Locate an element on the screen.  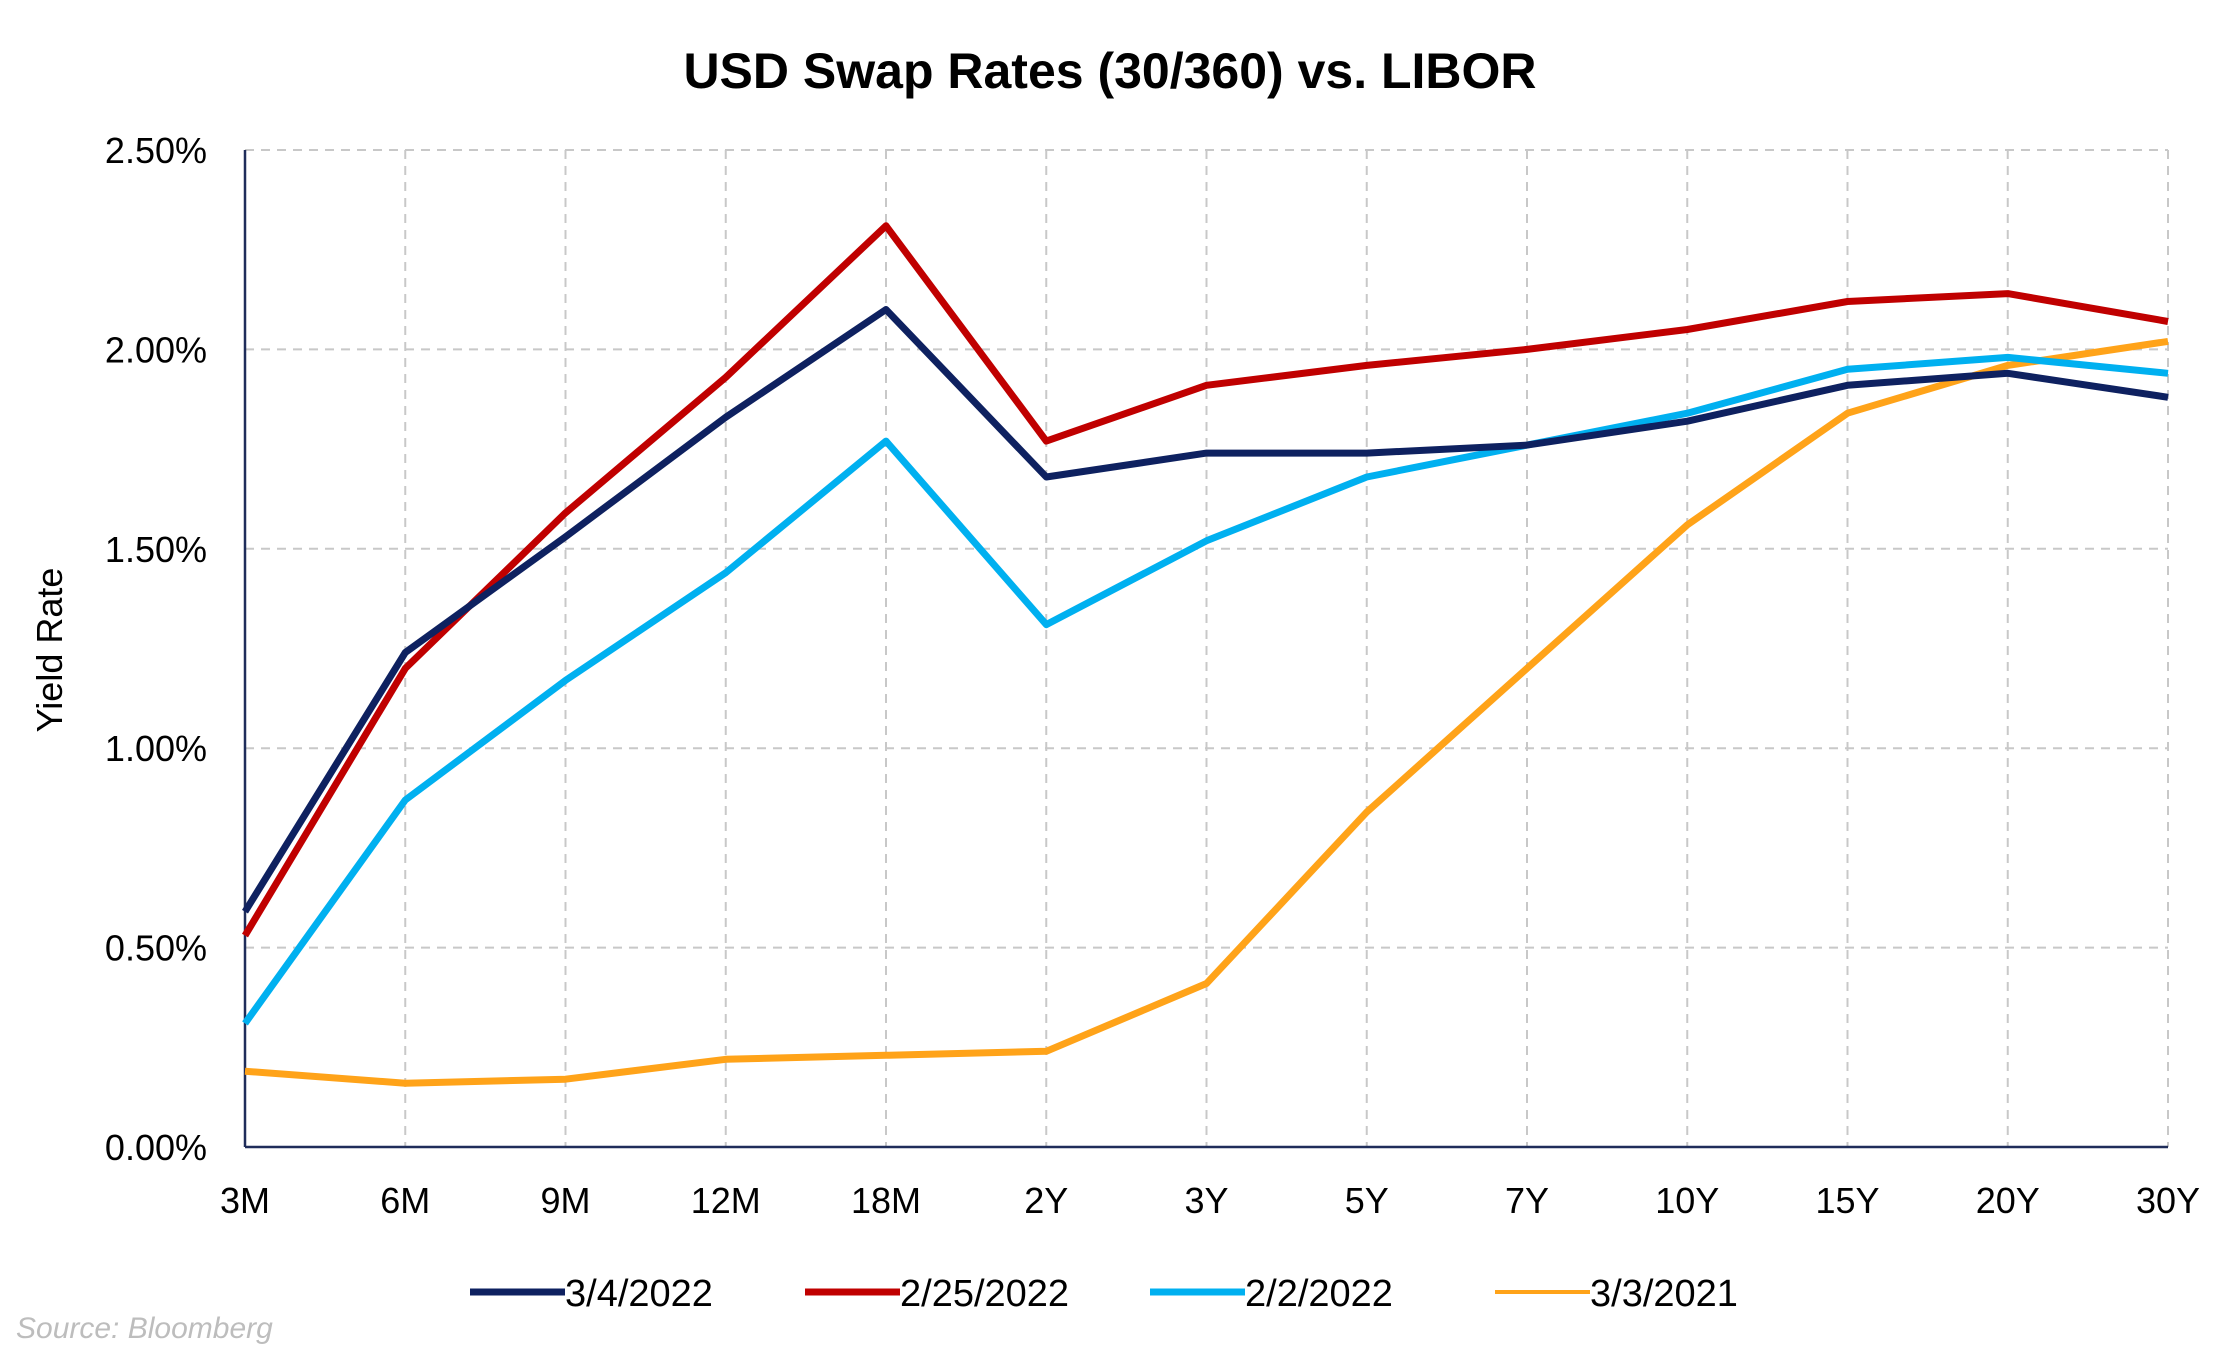
x-tick-label: 12M is located at coordinates (726, 1200).